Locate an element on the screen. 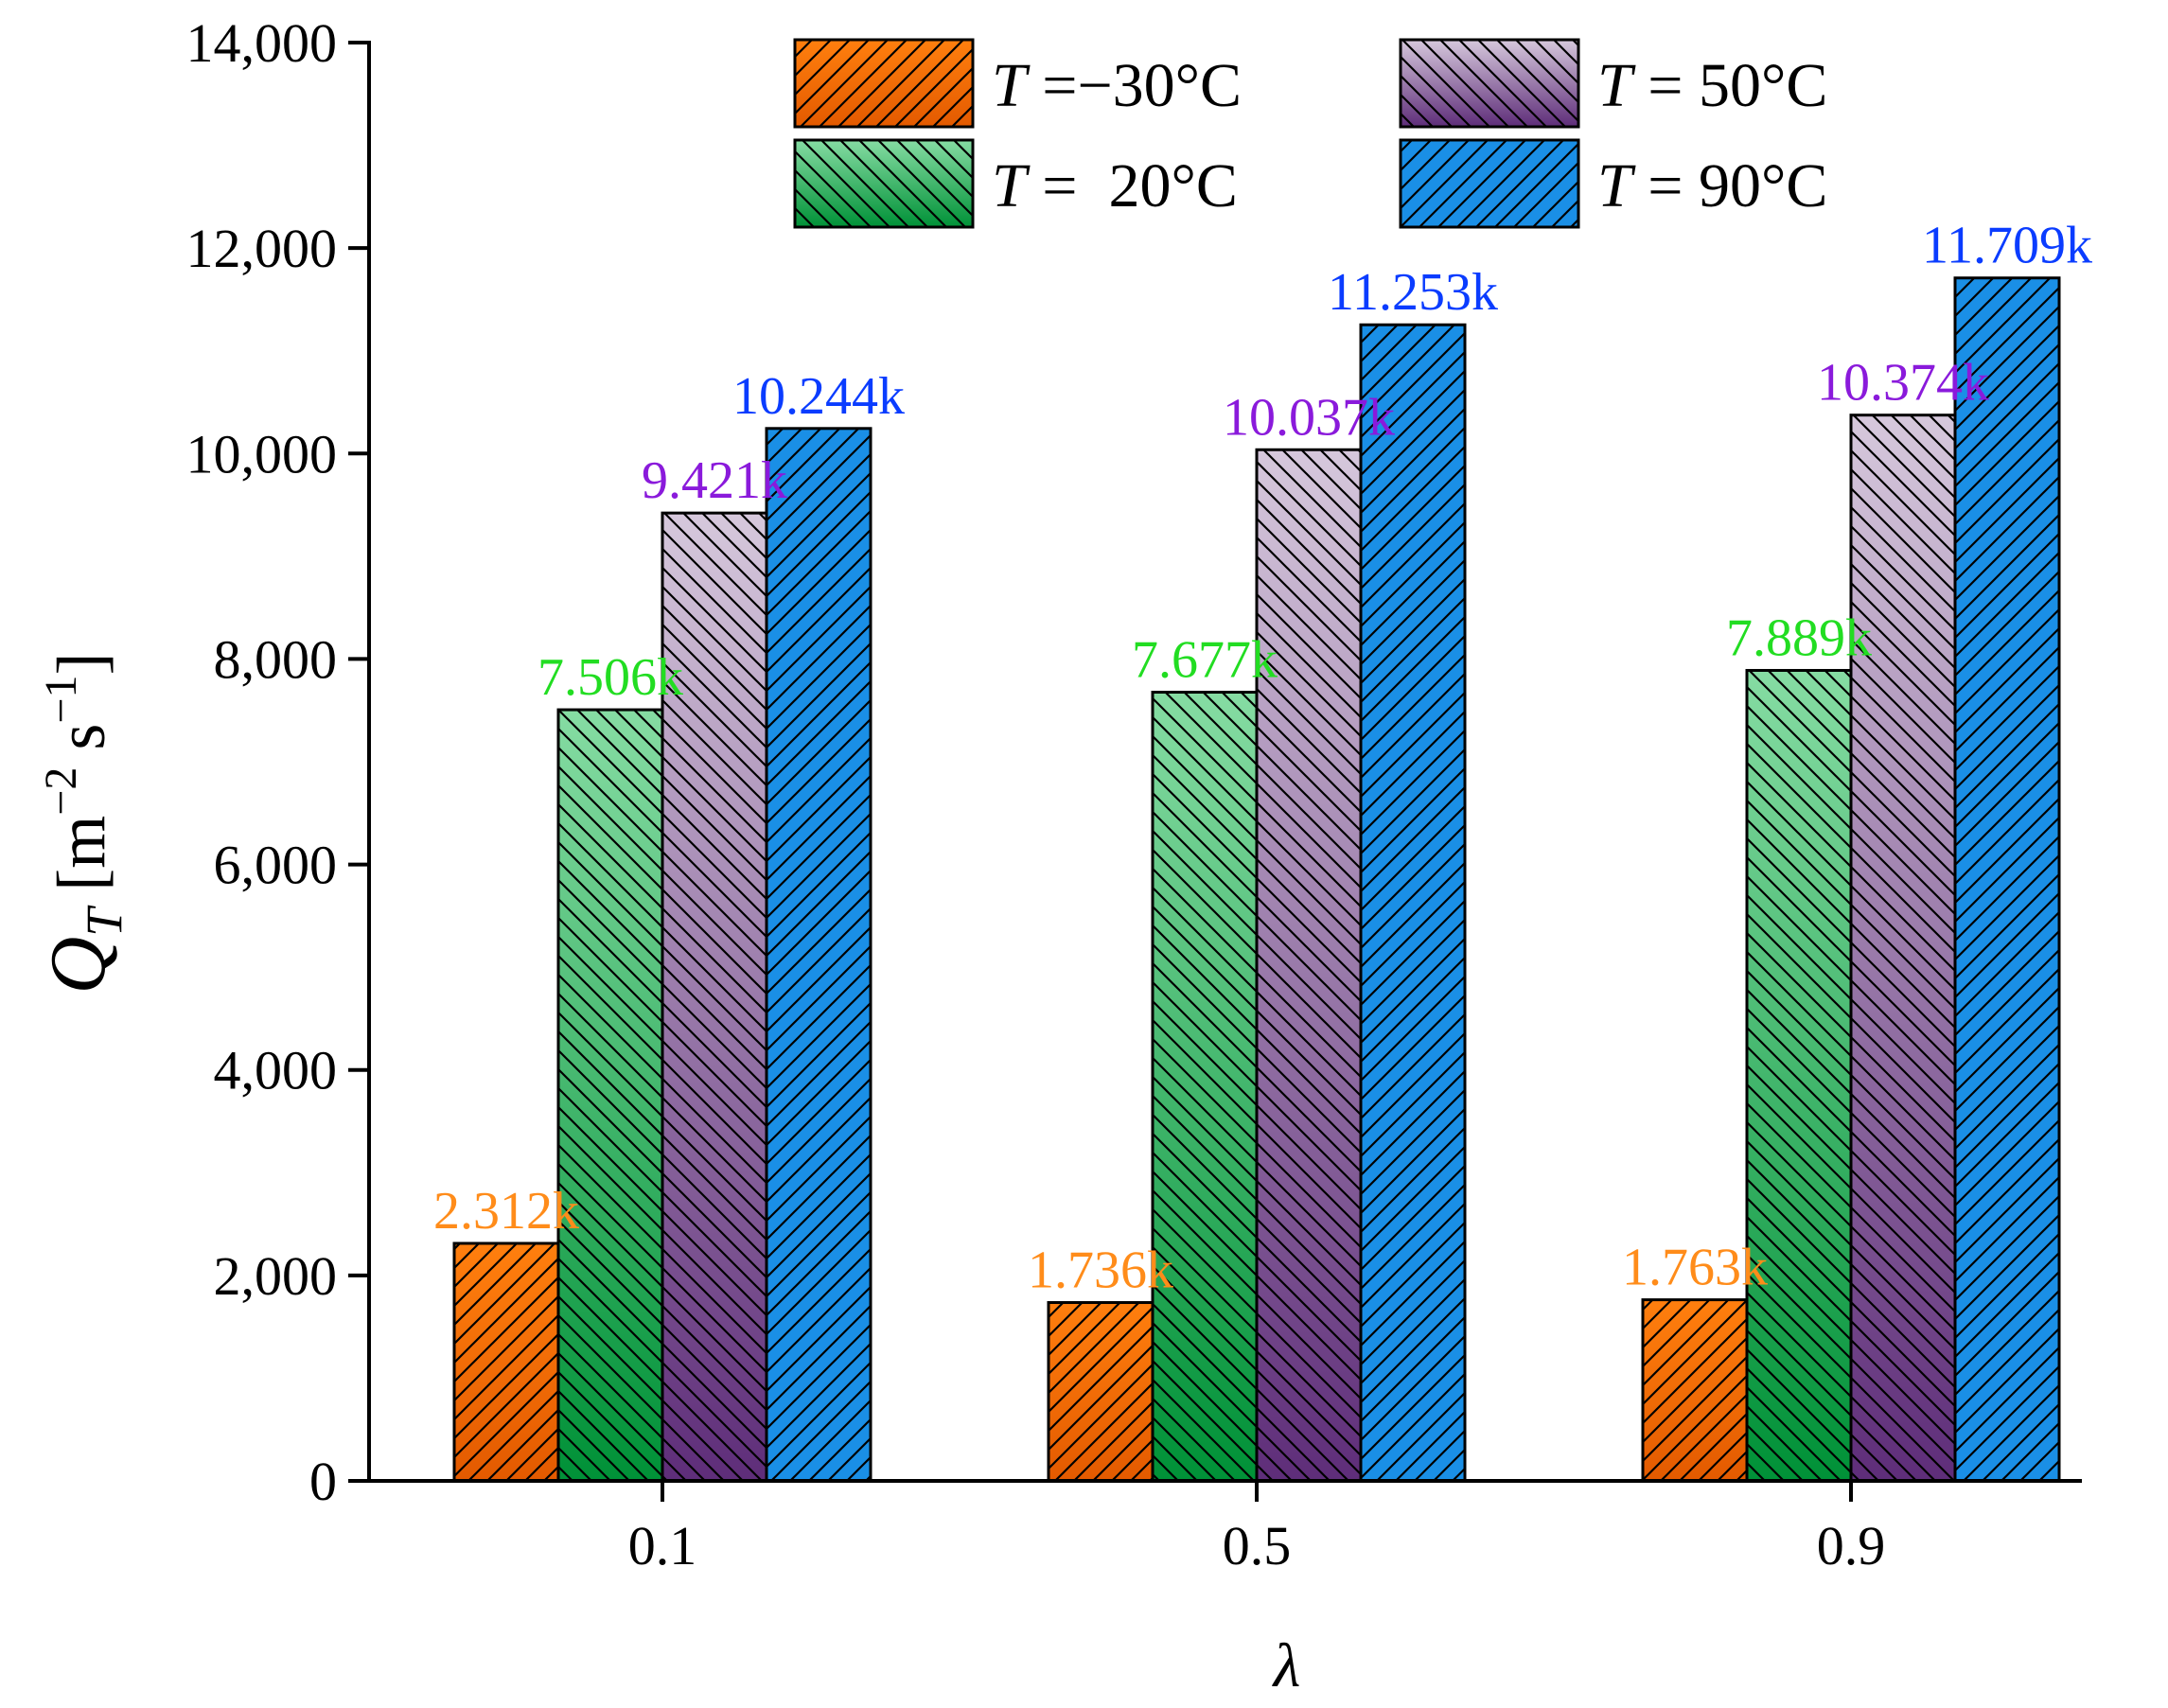 The image size is (2168, 1708). y-axis-unit-exp1: −2 is located at coordinates (61, 791).